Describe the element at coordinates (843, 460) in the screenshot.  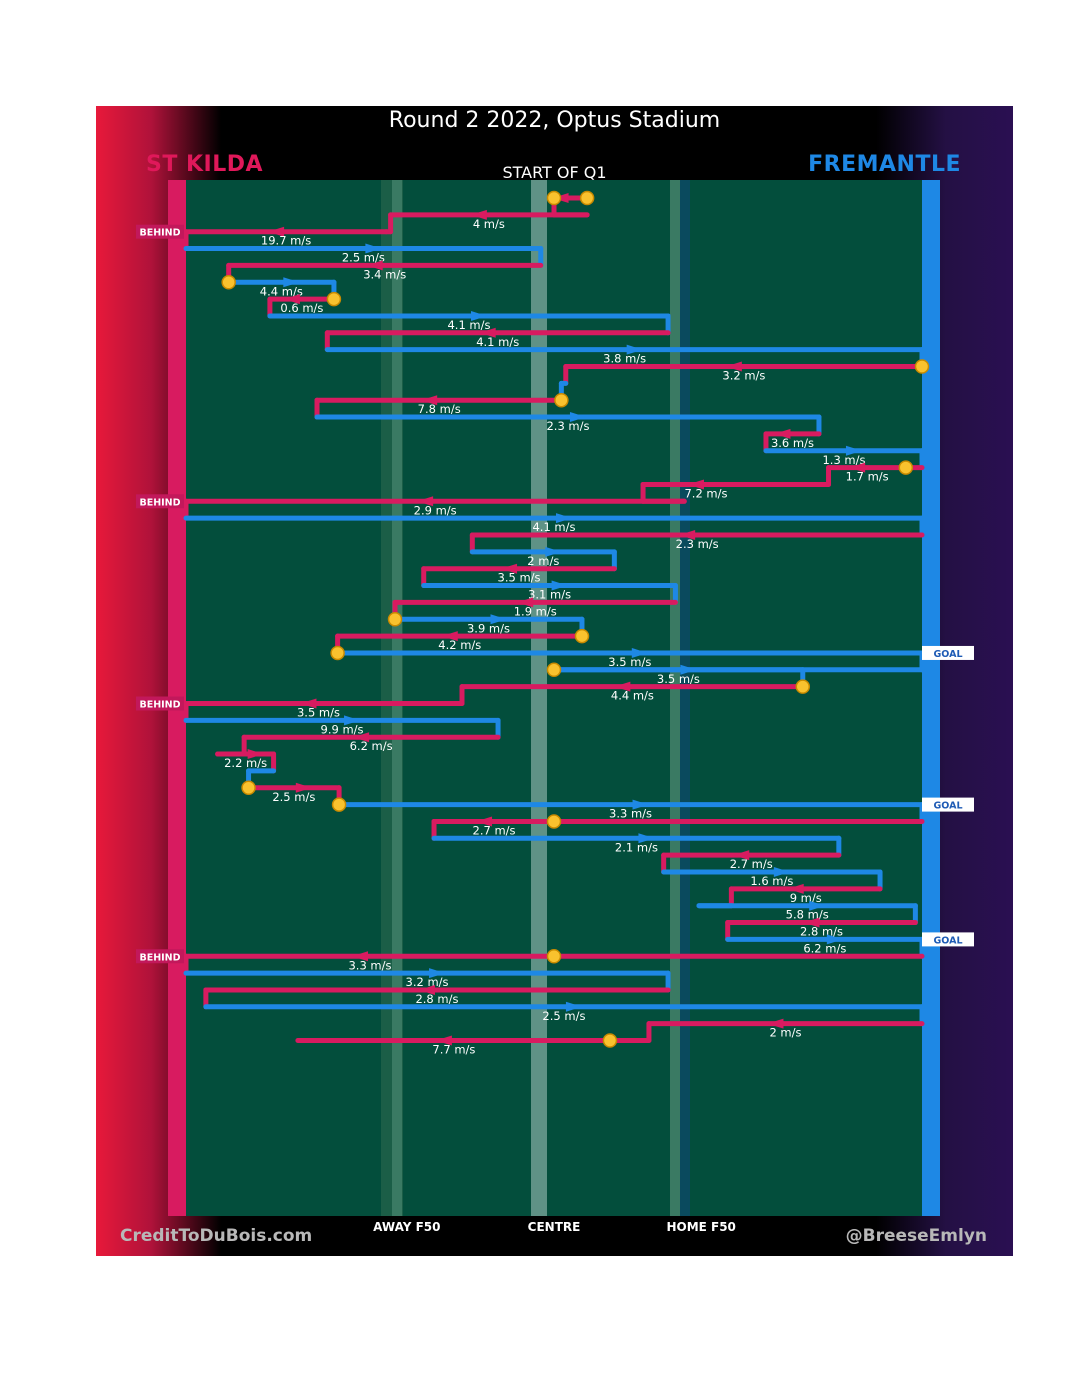
I see `speed-label: 1.3 m/s` at that location.